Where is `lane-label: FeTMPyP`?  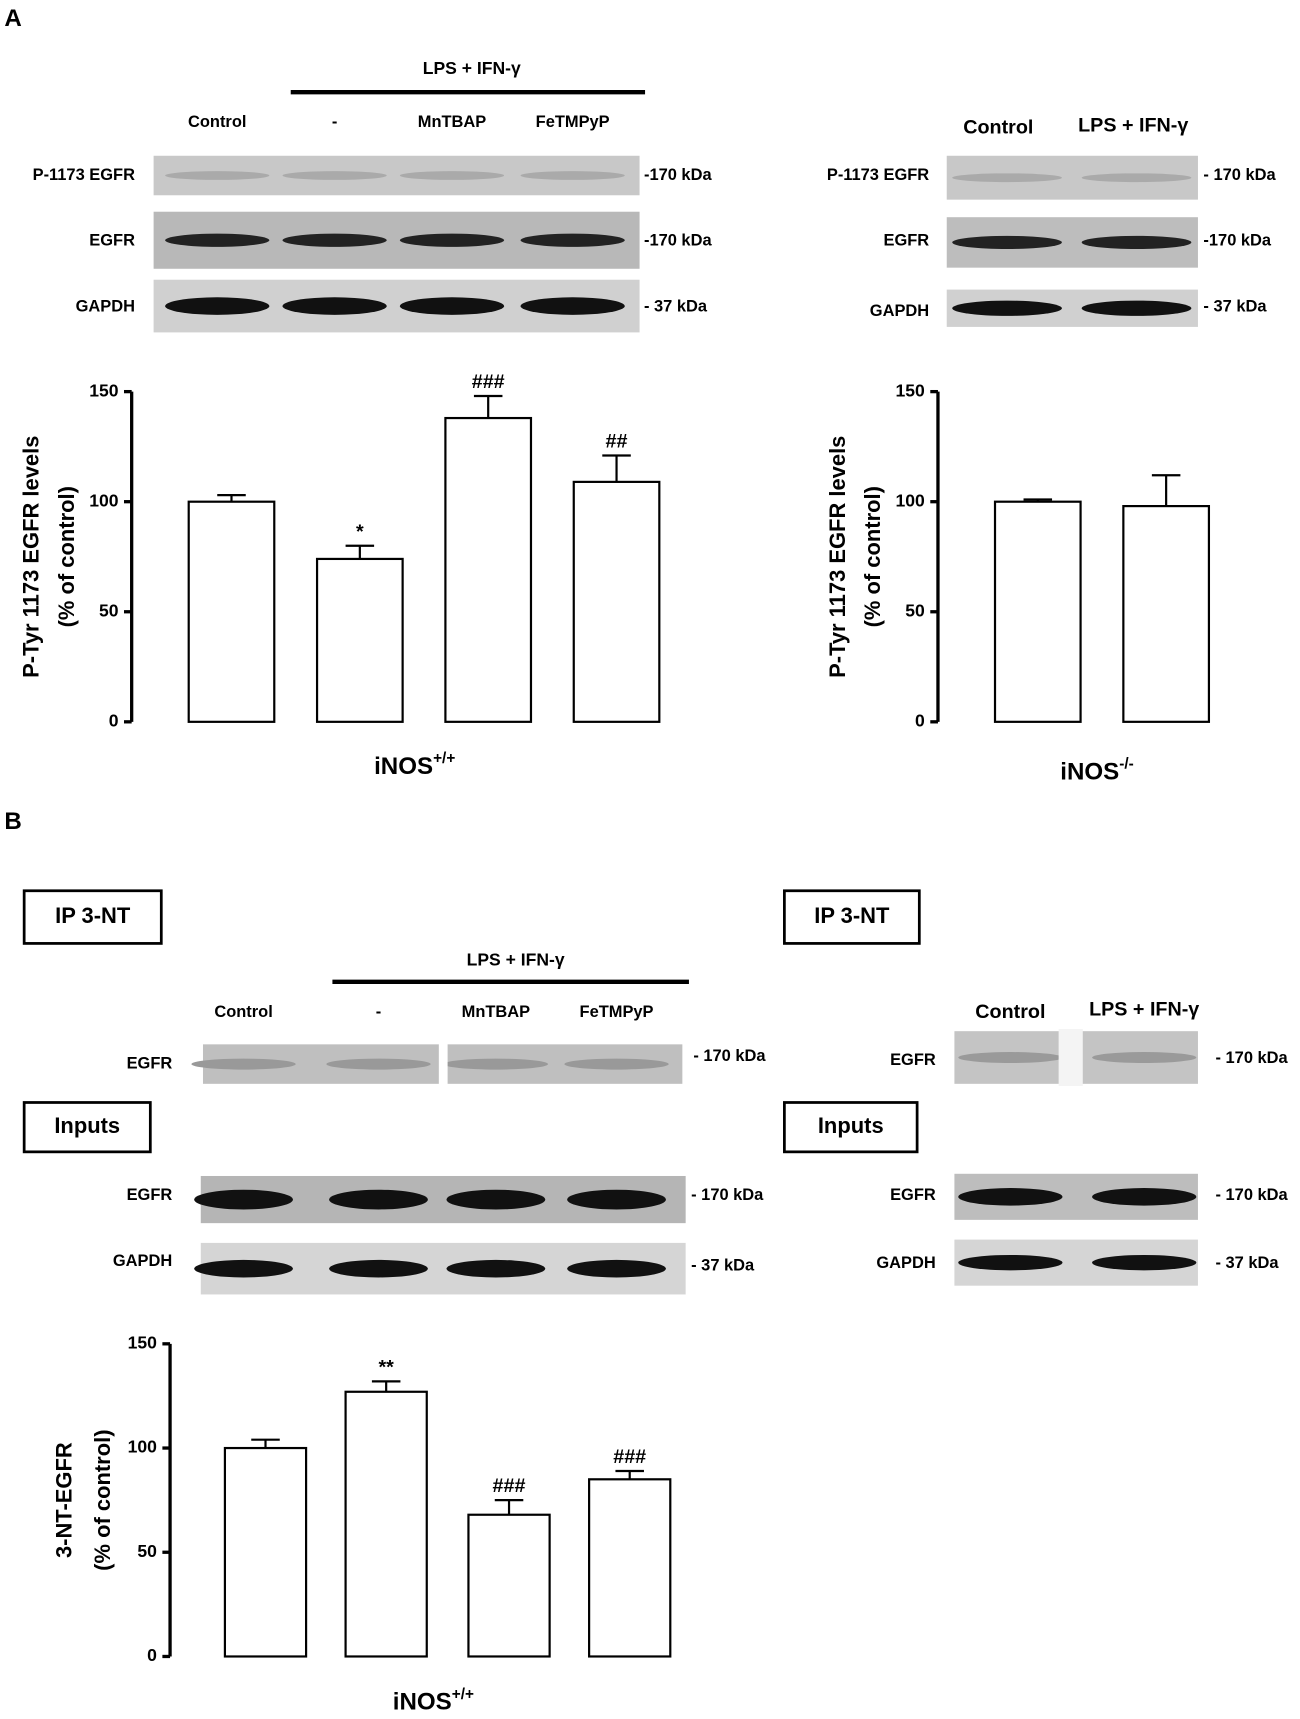
lane-label: FeTMPyP is located at coordinates (617, 1012).